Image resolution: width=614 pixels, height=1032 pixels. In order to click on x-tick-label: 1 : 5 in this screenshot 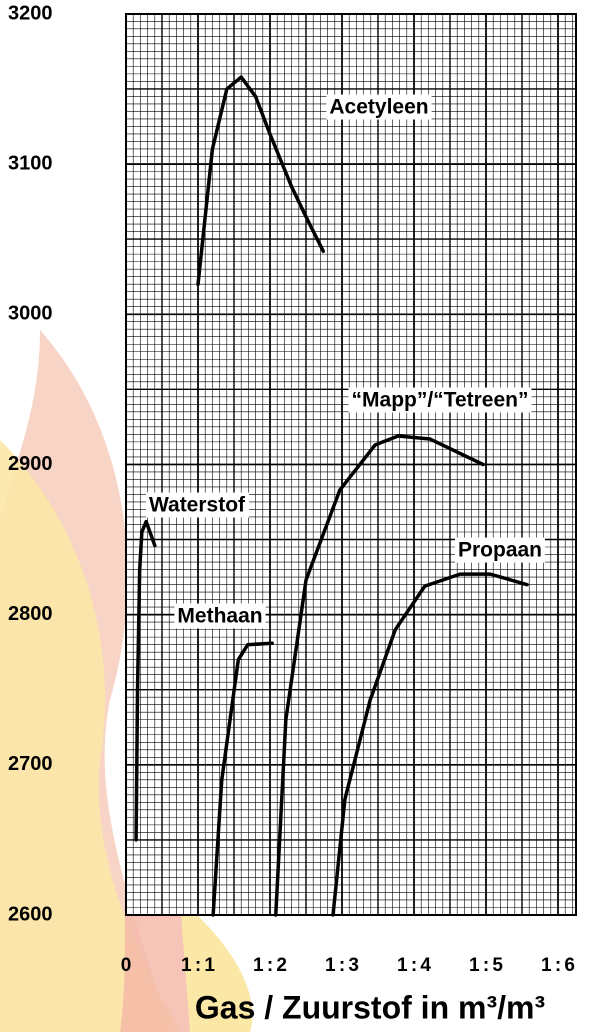, I will do `click(486, 965)`.